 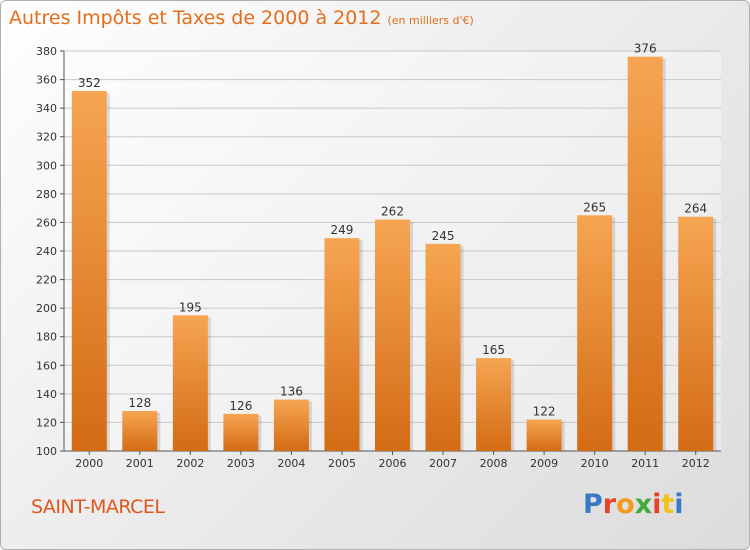 What do you see at coordinates (544, 463) in the screenshot?
I see `x-tick-label-2009: 2009` at bounding box center [544, 463].